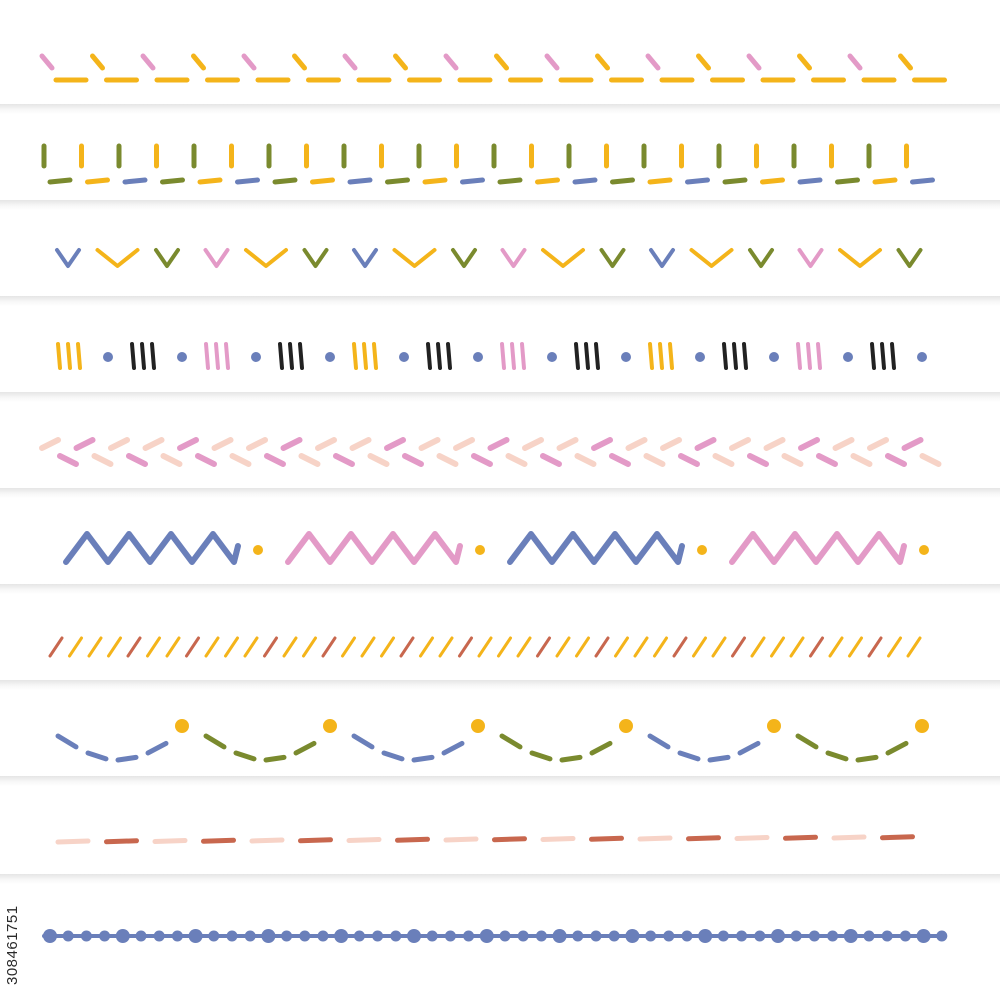  I want to click on bracket-stitch-border, so click(500, 161).